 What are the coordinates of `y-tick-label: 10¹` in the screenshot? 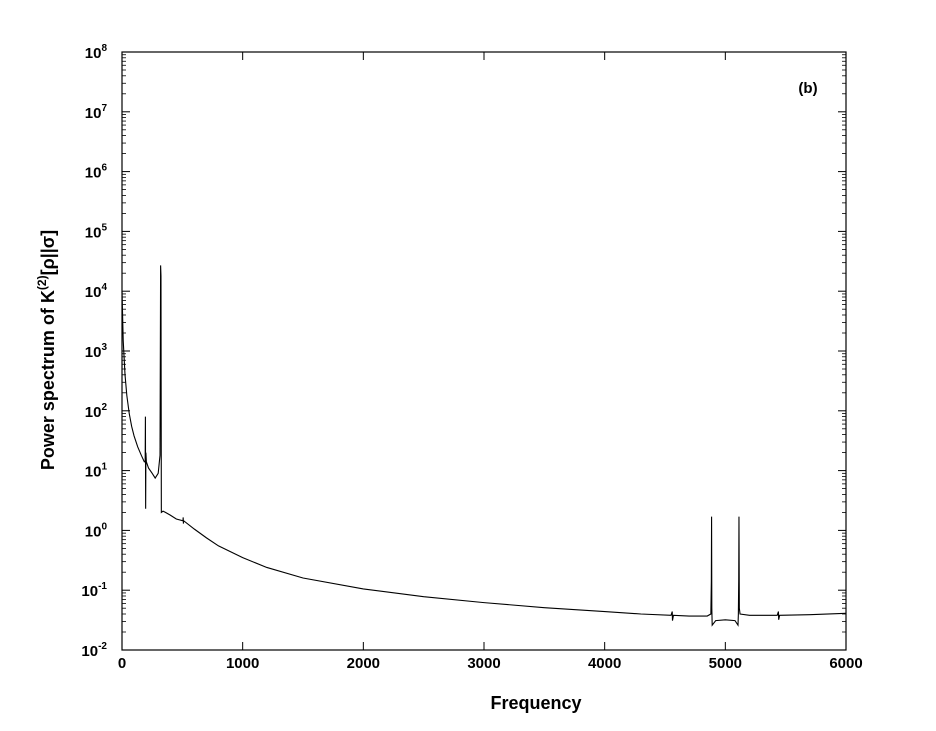 It's located at (96, 471).